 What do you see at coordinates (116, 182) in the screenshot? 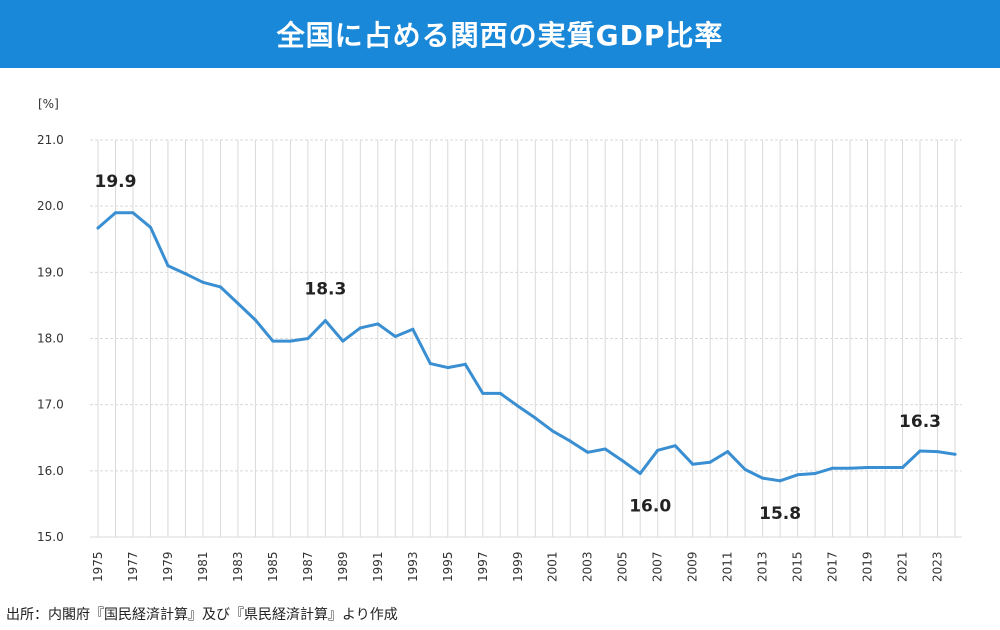
I see `data-label: 19.9` at bounding box center [116, 182].